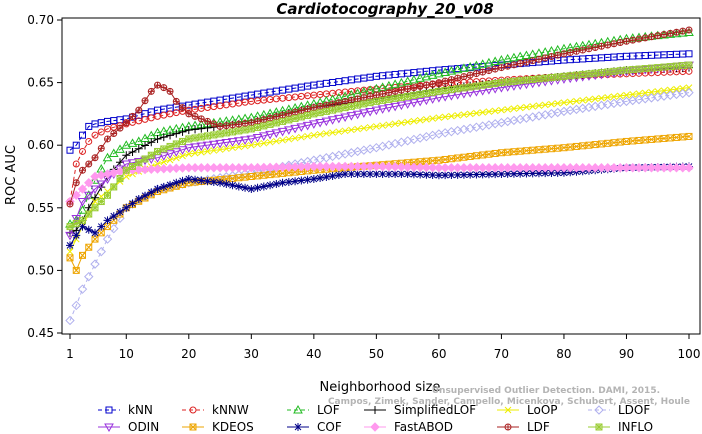 Image resolution: width=702 pixels, height=434 pixels. Describe the element at coordinates (44, 176) in the screenshot. I see `y-axis-ticks: 0.45 0.50 0.55 0.60 0.65 0.70` at that location.